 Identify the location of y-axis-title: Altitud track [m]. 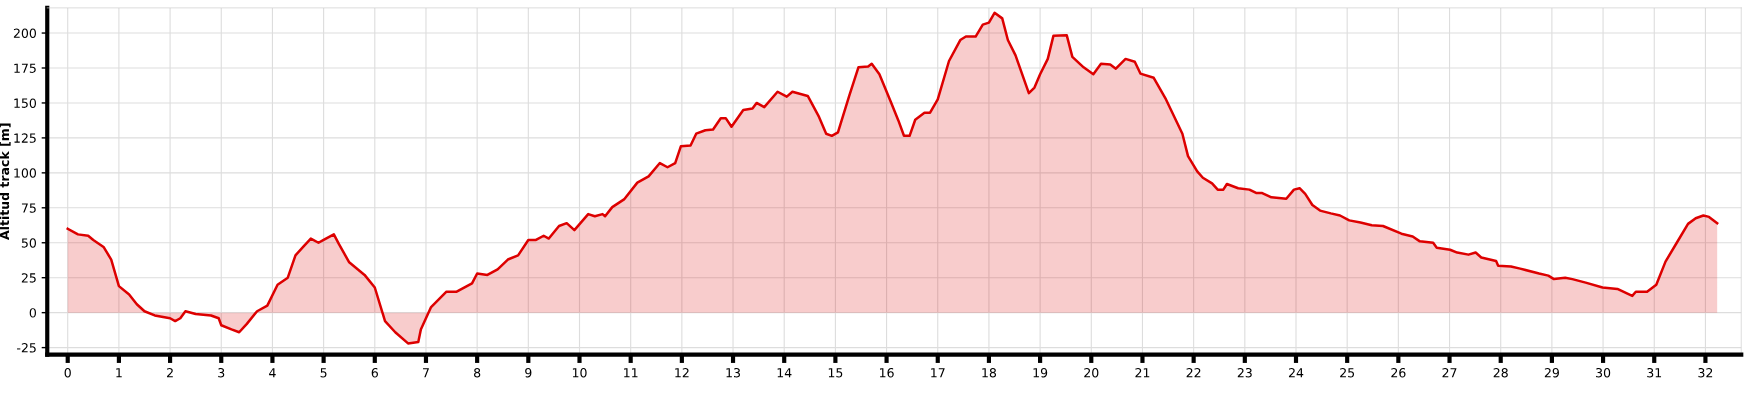
(5, 181).